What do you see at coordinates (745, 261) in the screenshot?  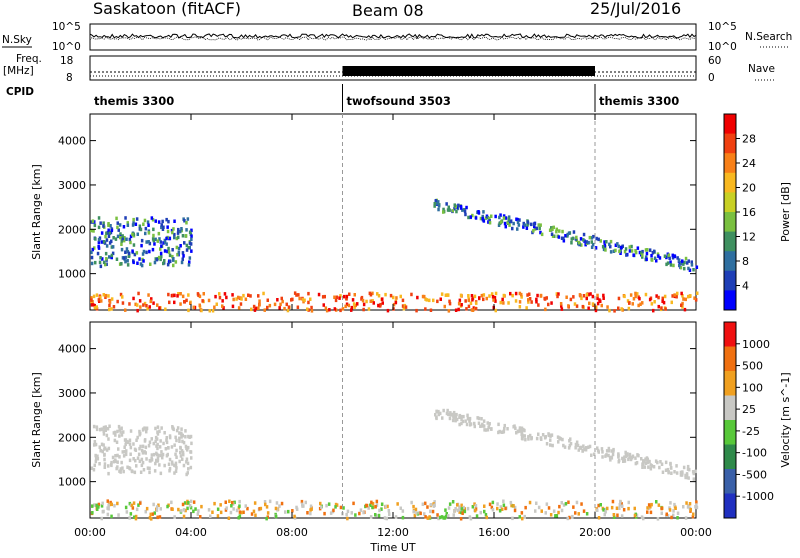 I see `colorbar-tick-label: 8` at bounding box center [745, 261].